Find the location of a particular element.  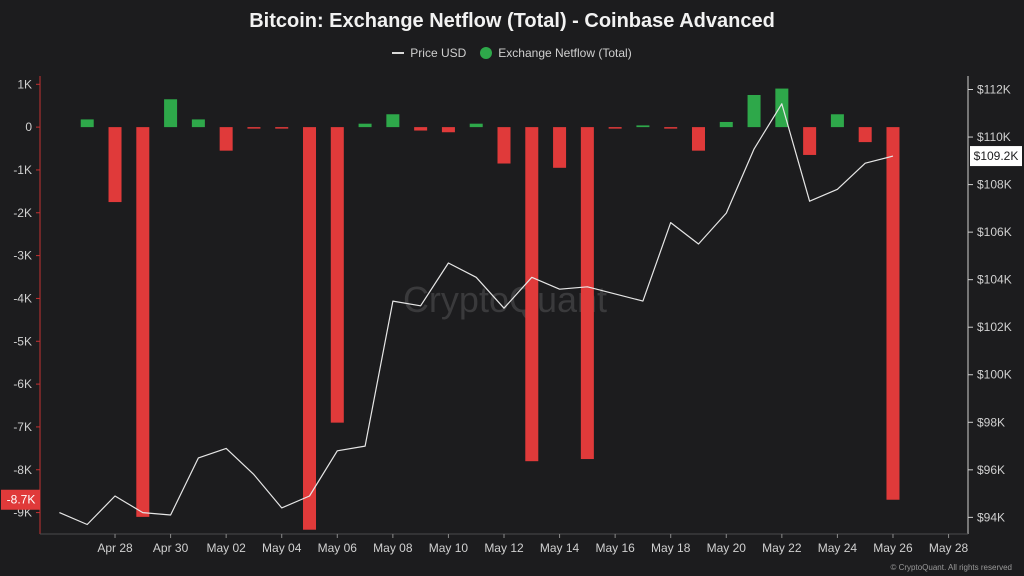

legend-line-marker is located at coordinates (398, 53).